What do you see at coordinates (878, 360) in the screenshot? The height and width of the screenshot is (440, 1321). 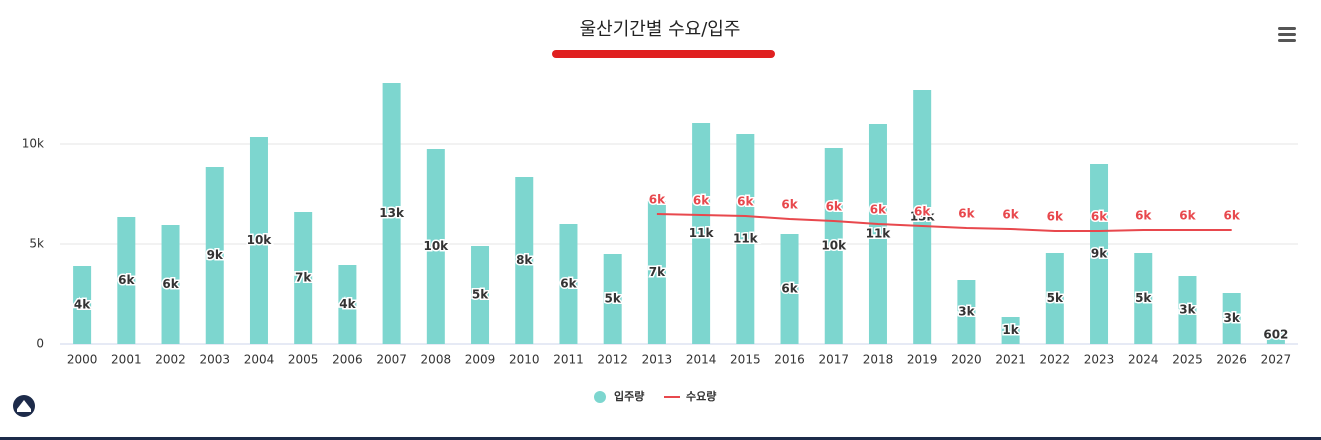 I see `x-tick-label: 2018` at bounding box center [878, 360].